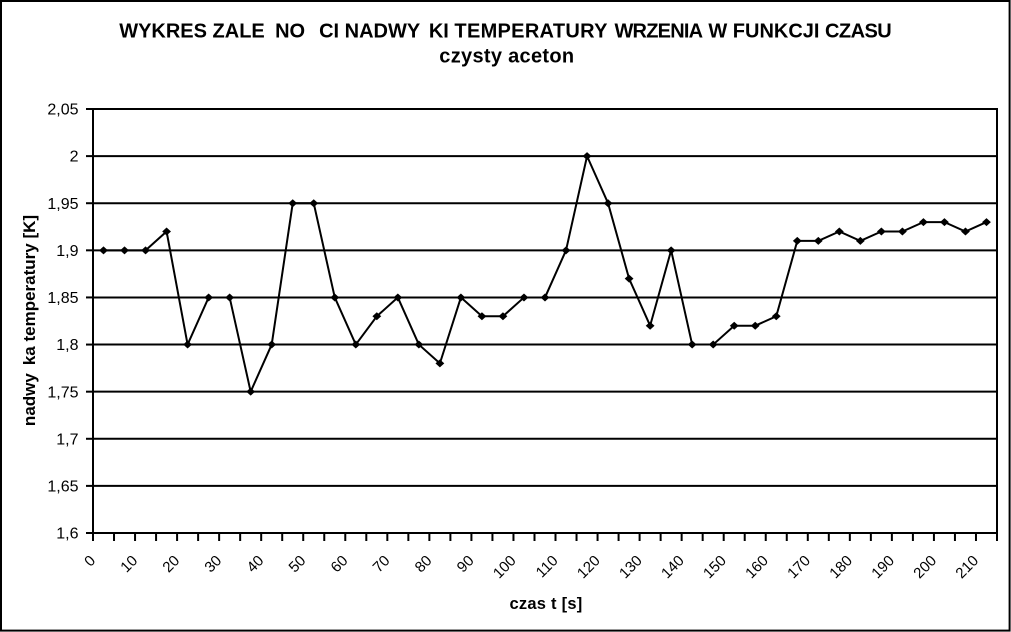 This screenshot has height=632, width=1011. I want to click on svg-text: 1,85, so click(62, 298).